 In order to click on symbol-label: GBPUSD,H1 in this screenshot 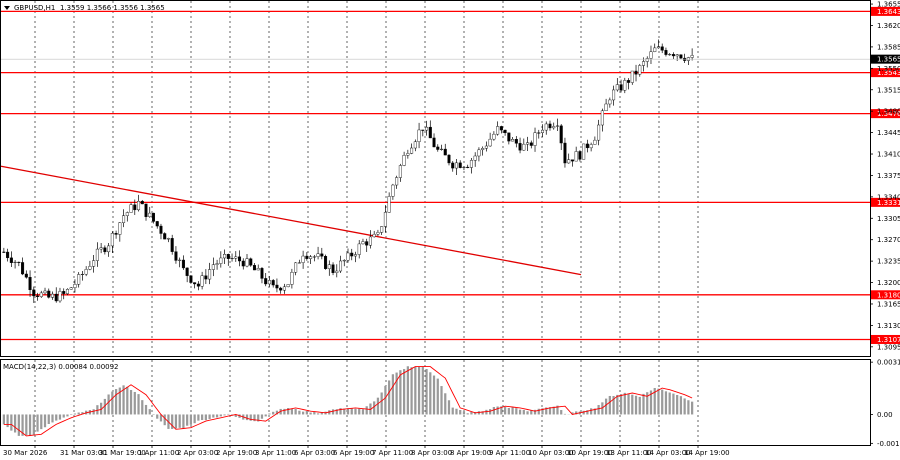, I will do `click(34, 8)`.